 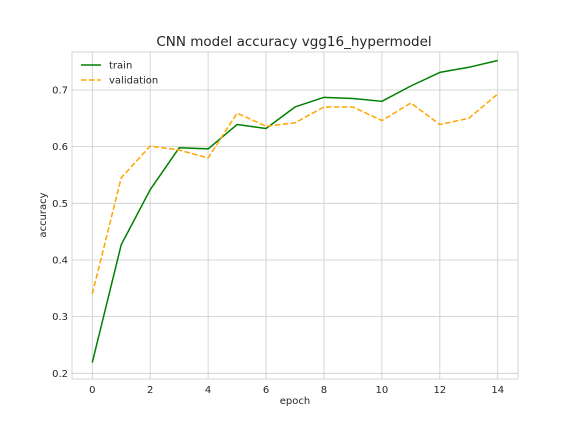 What do you see at coordinates (43, 214) in the screenshot?
I see `y-axis-label: accuracy` at bounding box center [43, 214].